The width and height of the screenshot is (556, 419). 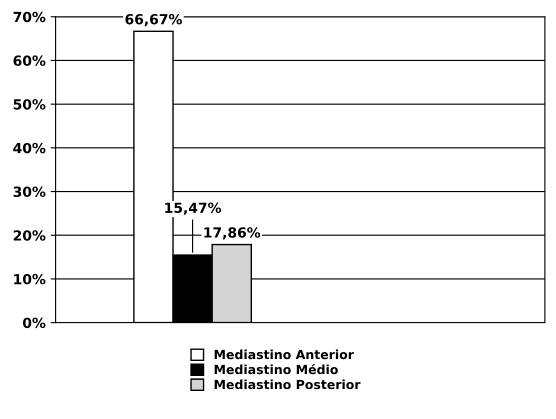 I want to click on y-tick-label: 10%, so click(x=30, y=279).